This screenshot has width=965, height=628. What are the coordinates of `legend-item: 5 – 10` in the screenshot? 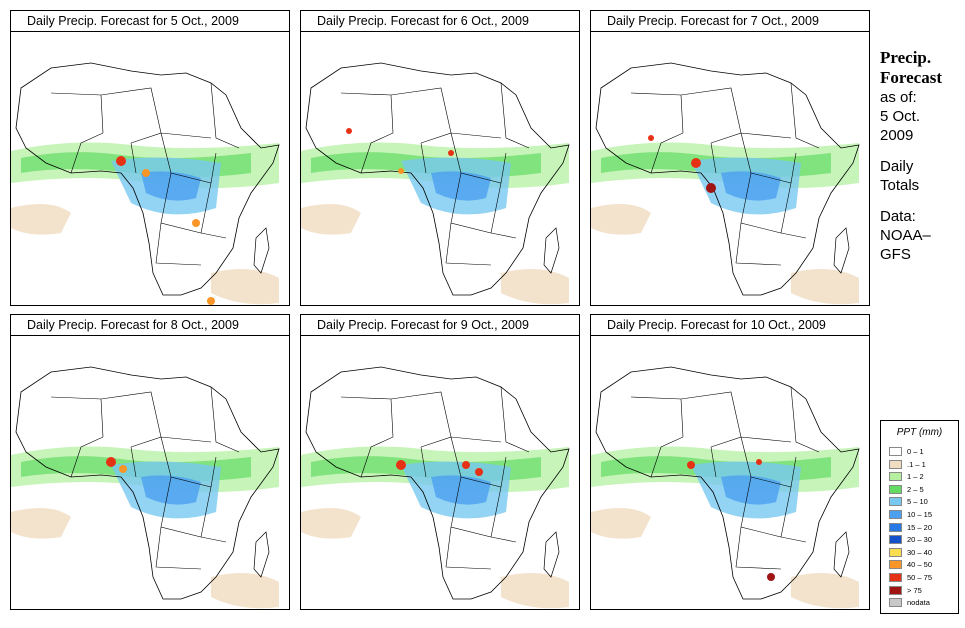 It's located at (908, 502).